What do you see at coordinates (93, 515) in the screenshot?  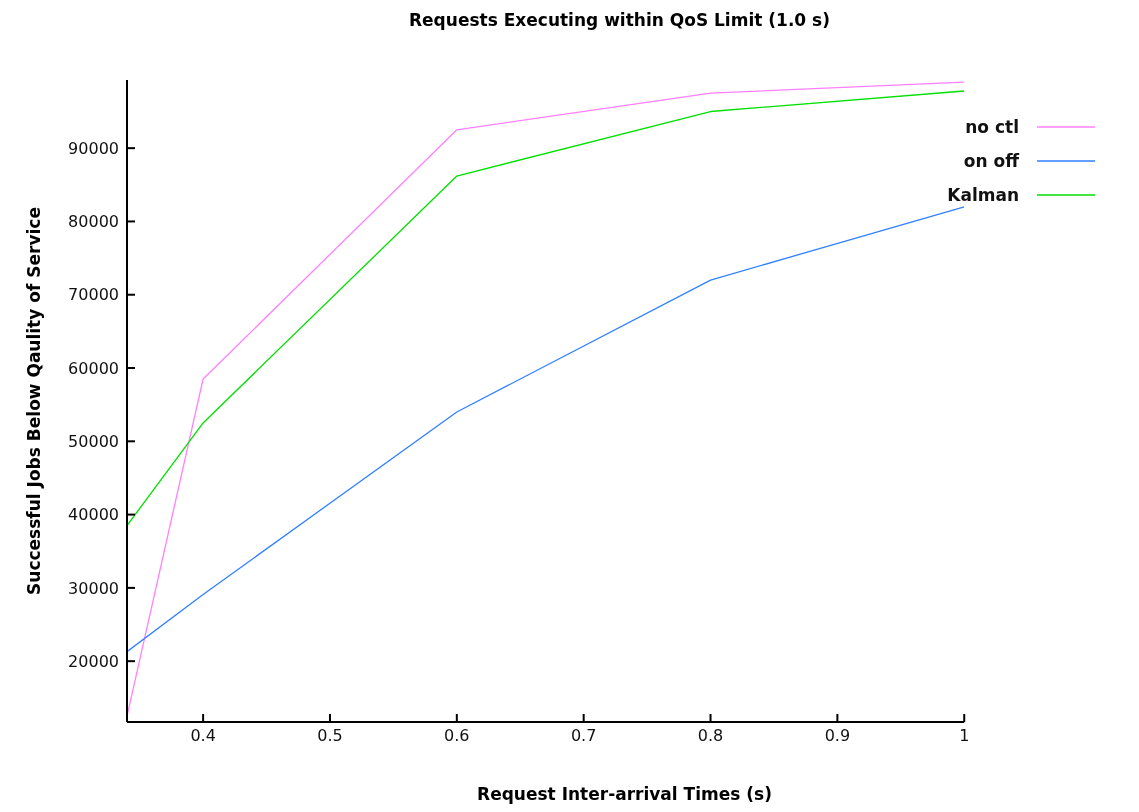 I see `y-tick-label: 40000` at bounding box center [93, 515].